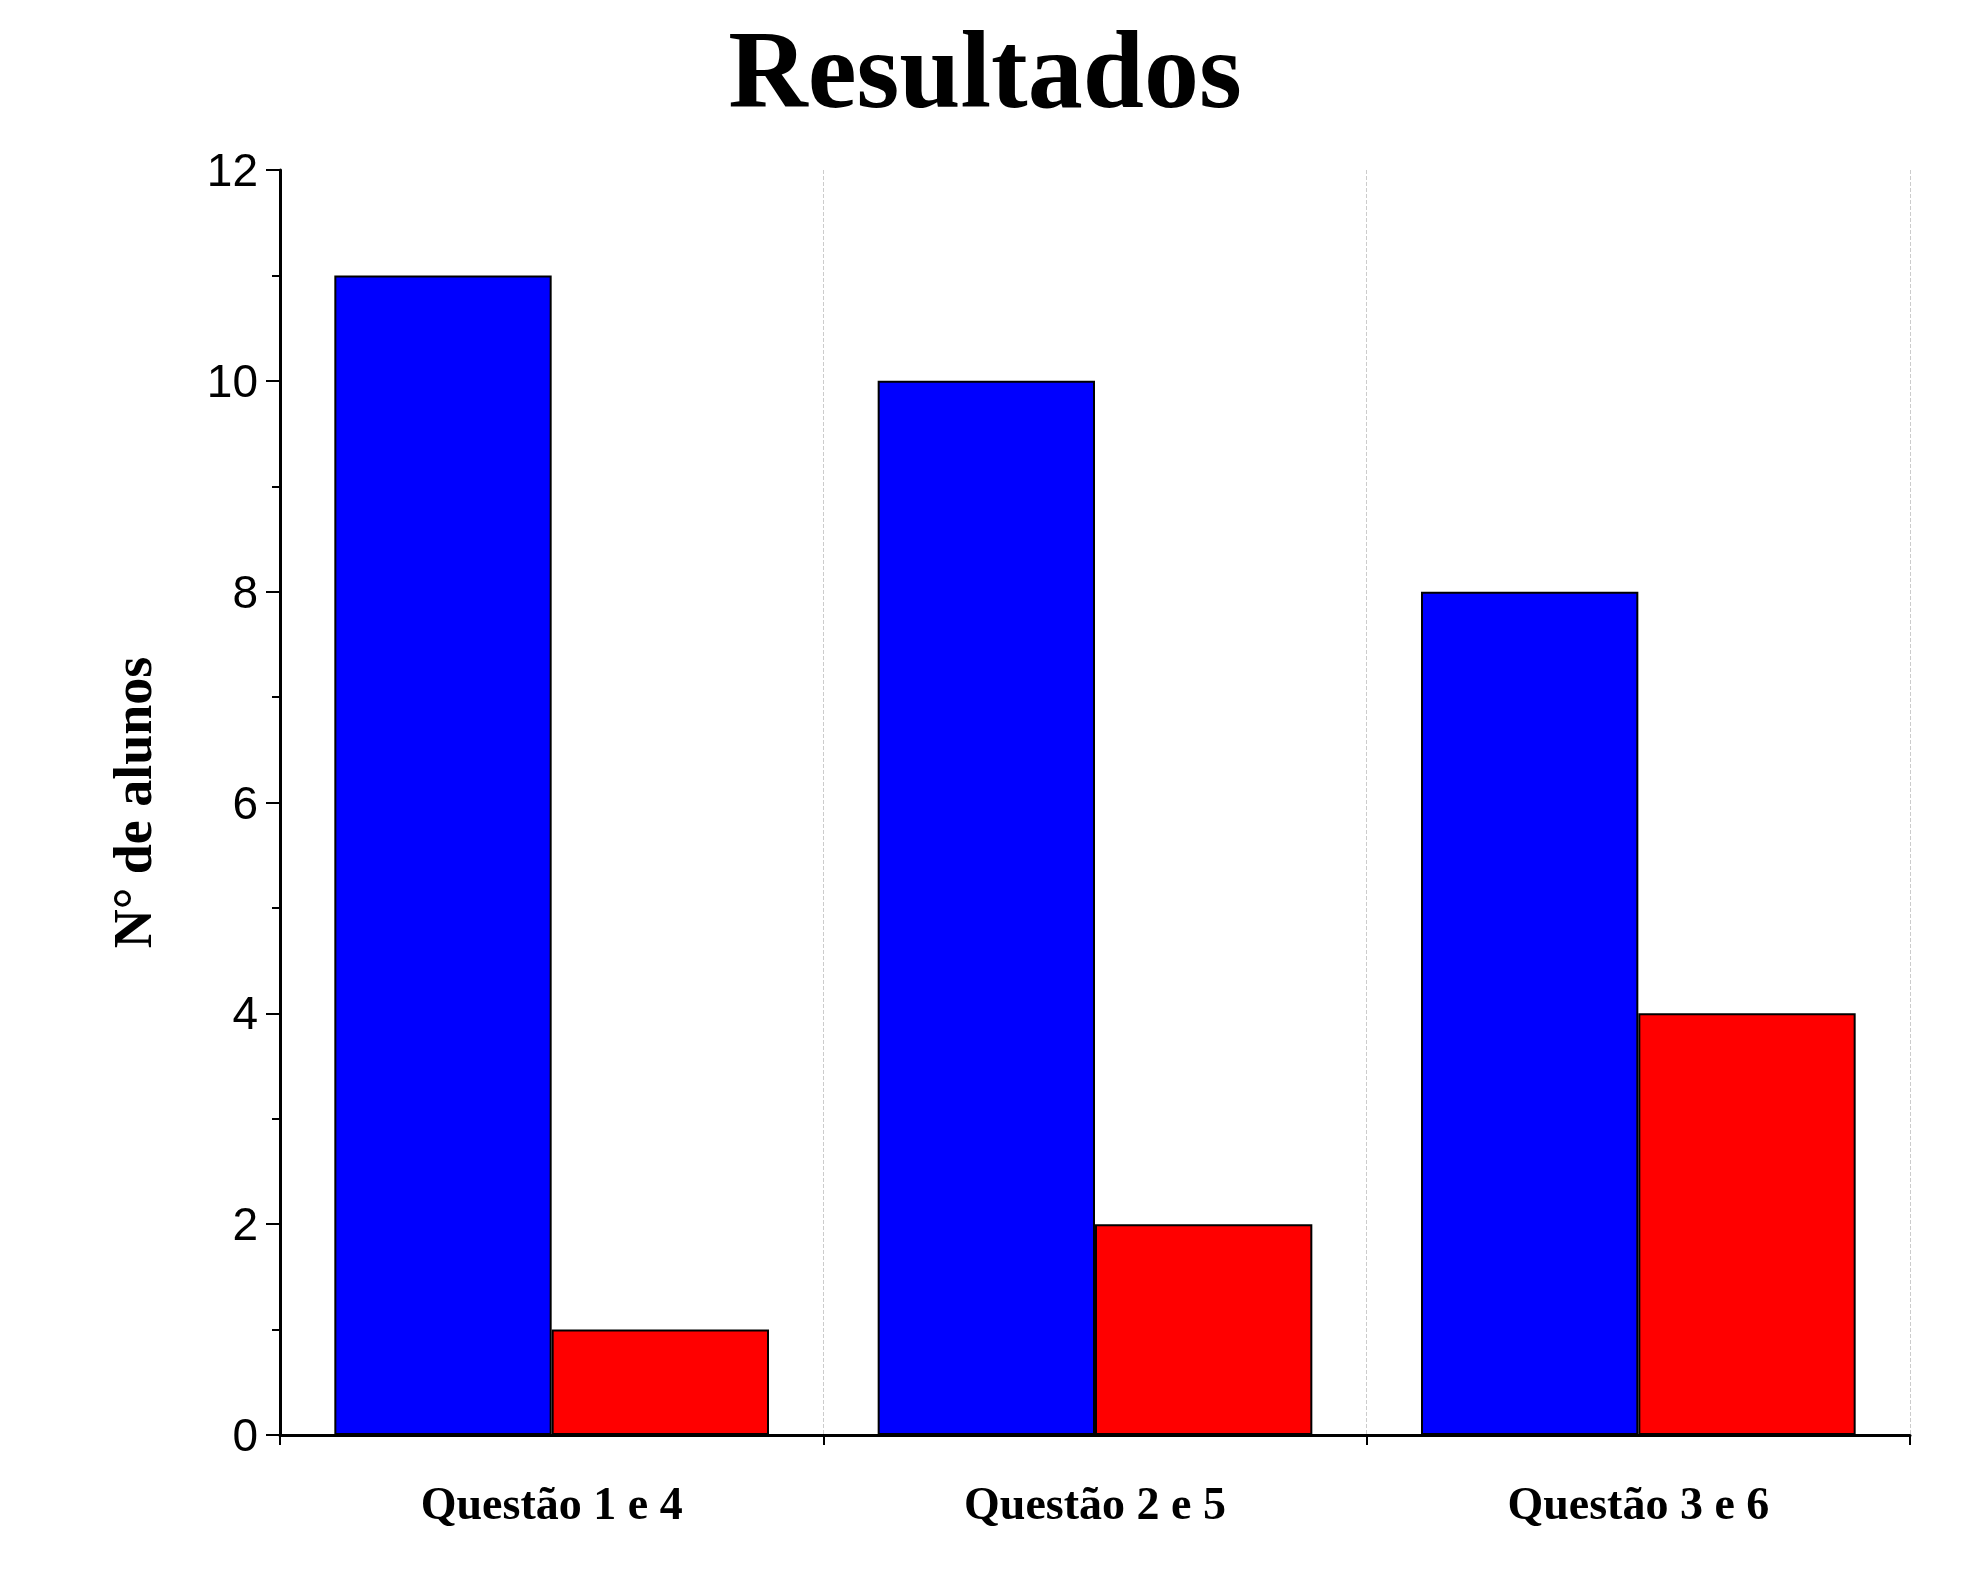 The height and width of the screenshot is (1585, 1970). Describe the element at coordinates (245, 1013) in the screenshot. I see `y-tick-label: 4` at that location.